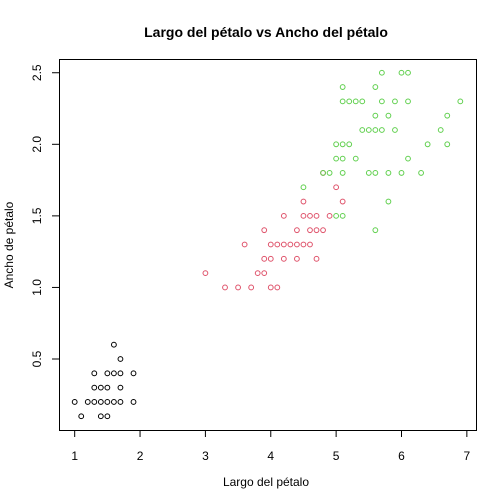 The image size is (504, 504). I want to click on y-axis: 0.5 1.0 1.5 2.0 2.5, so click(45, 215).